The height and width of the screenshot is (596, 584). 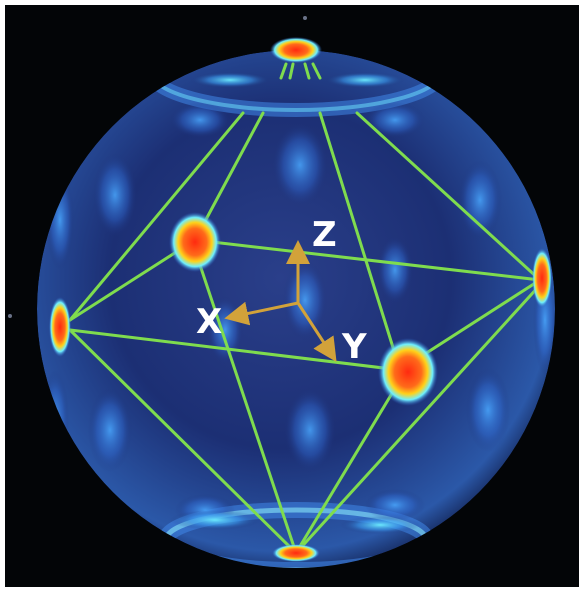 What do you see at coordinates (408, 372) in the screenshot?
I see `hotspot-center-right` at bounding box center [408, 372].